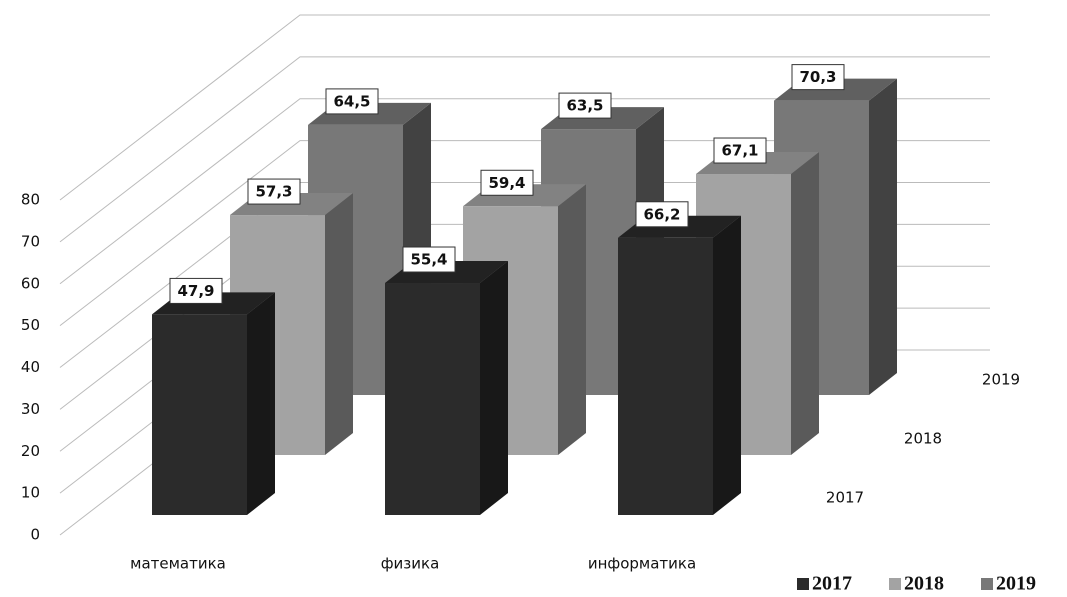 The image size is (1067, 597). What do you see at coordinates (178, 564) in the screenshot?
I see `x-tick-label: математика` at bounding box center [178, 564].